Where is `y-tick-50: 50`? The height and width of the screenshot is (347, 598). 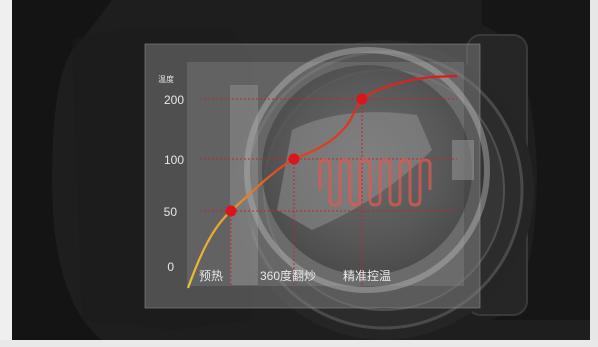 y-tick-50: 50 is located at coordinates (170, 212).